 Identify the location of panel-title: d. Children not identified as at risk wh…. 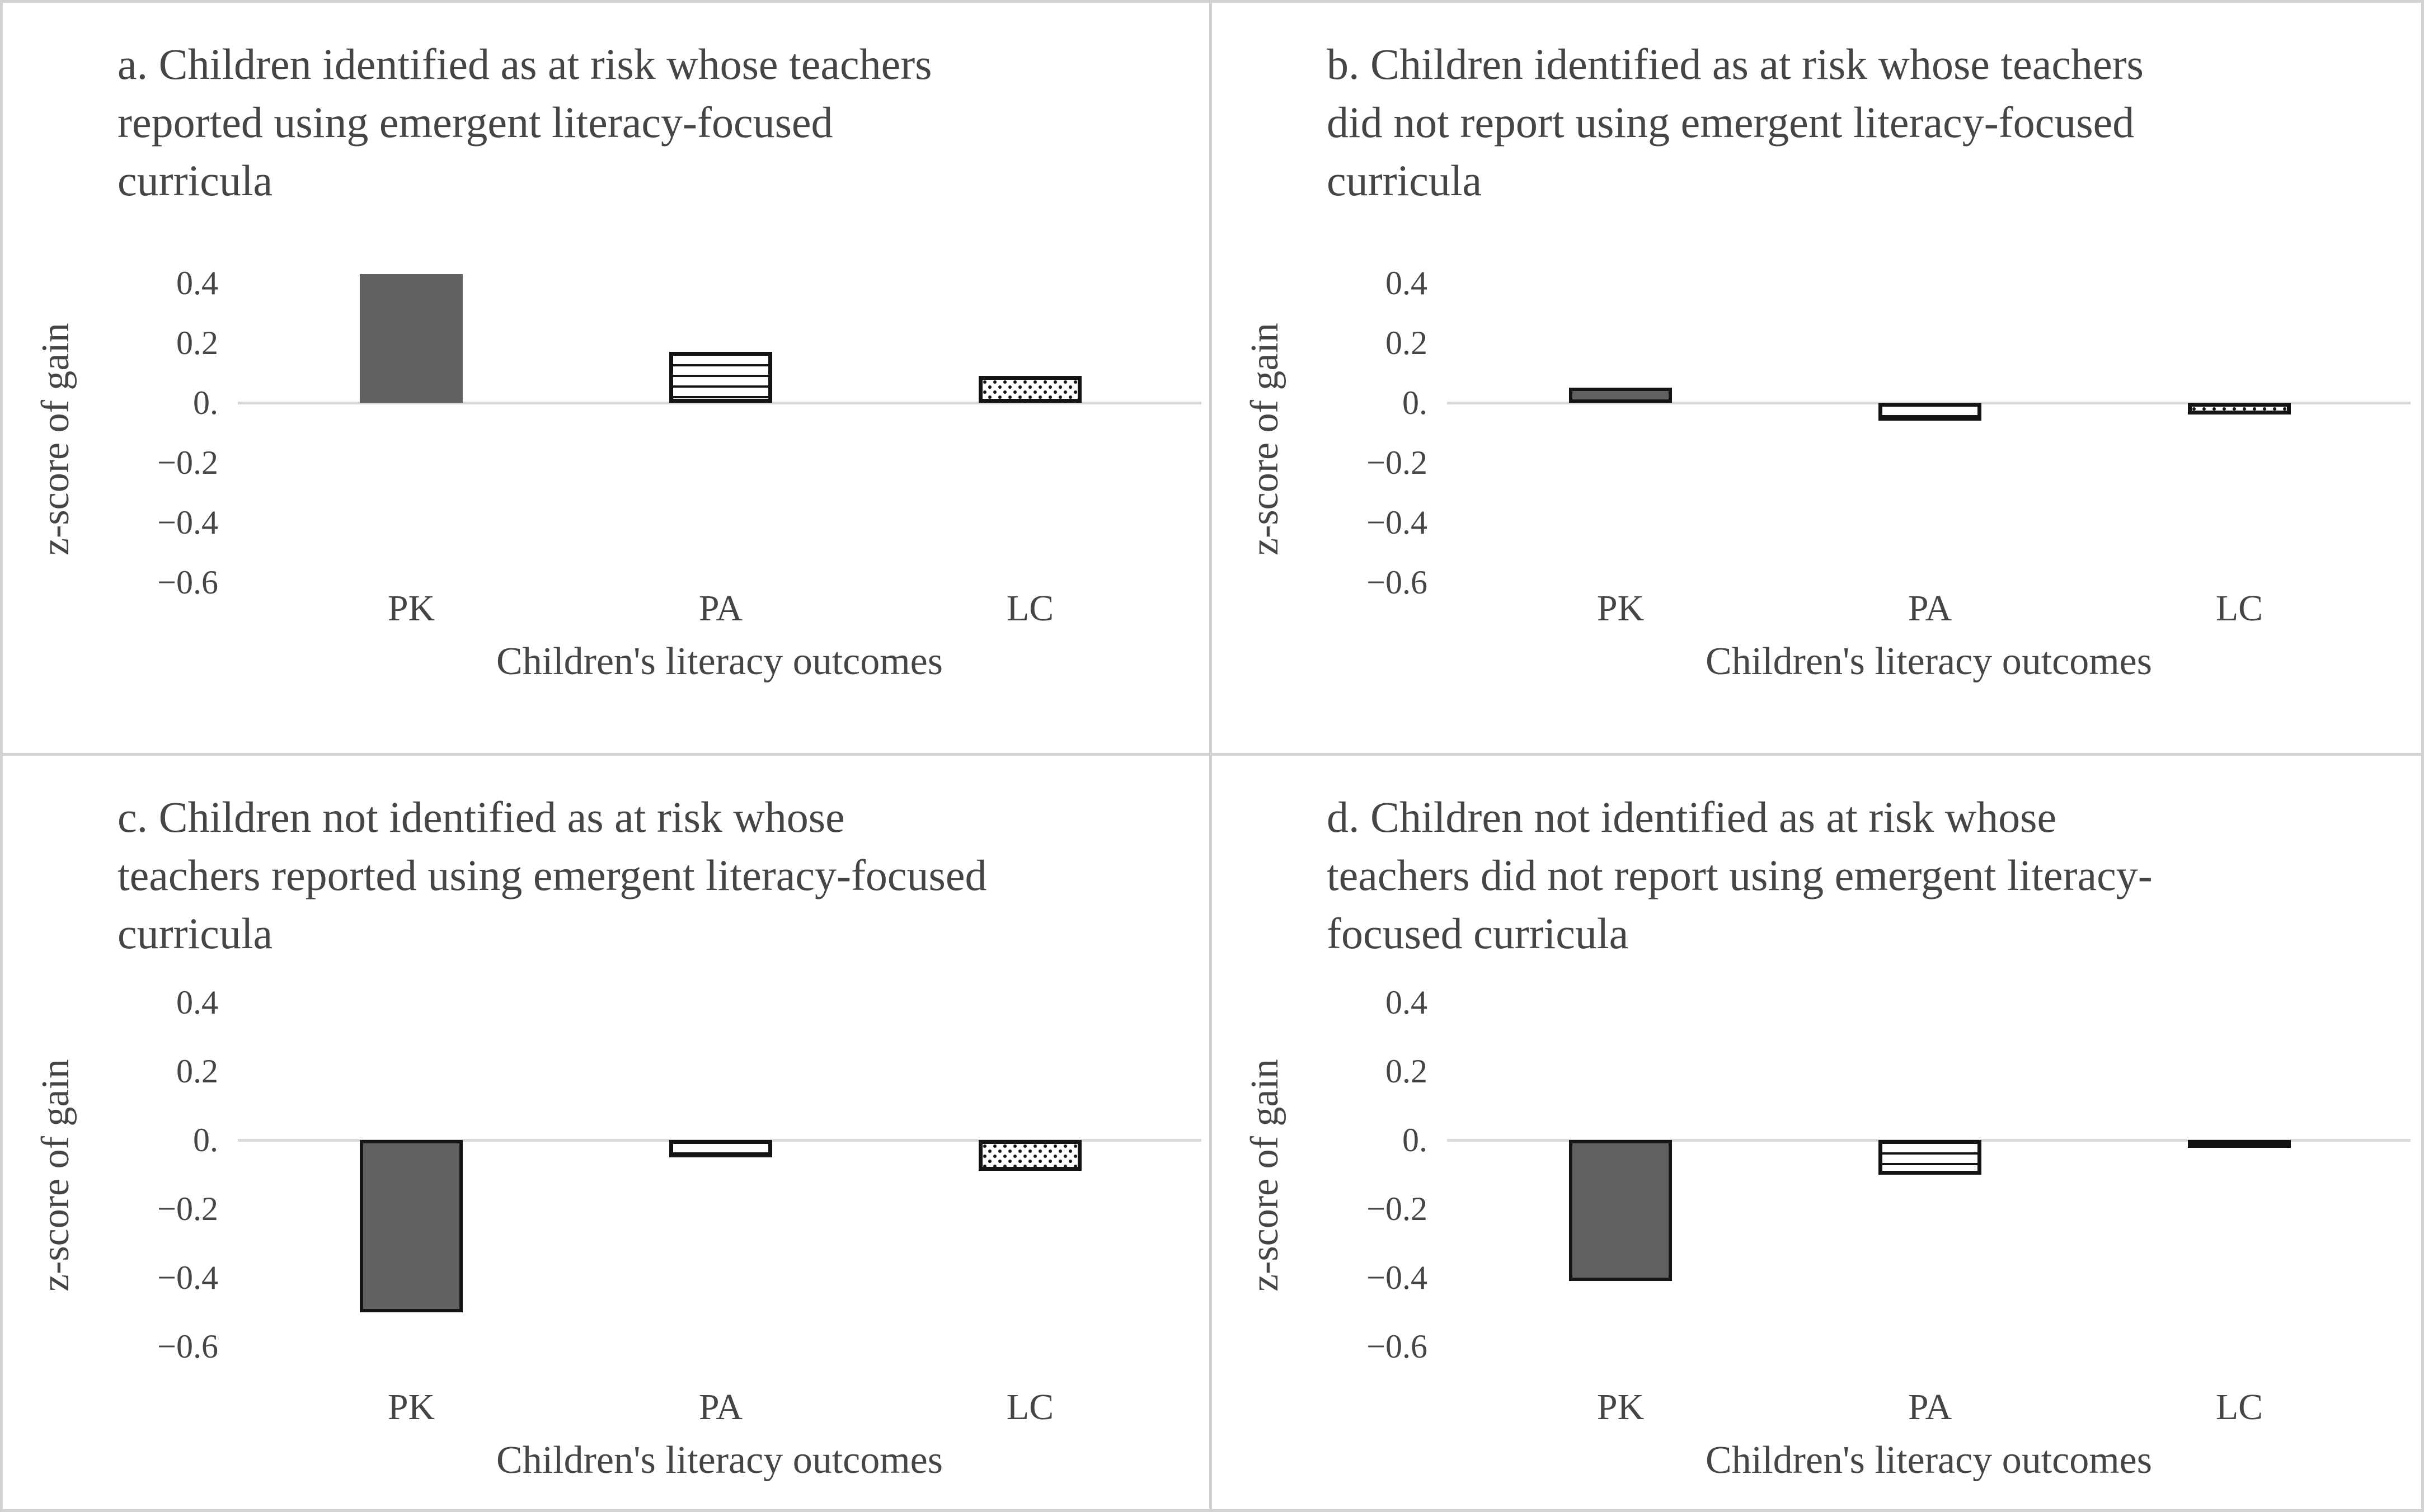
(1740, 876).